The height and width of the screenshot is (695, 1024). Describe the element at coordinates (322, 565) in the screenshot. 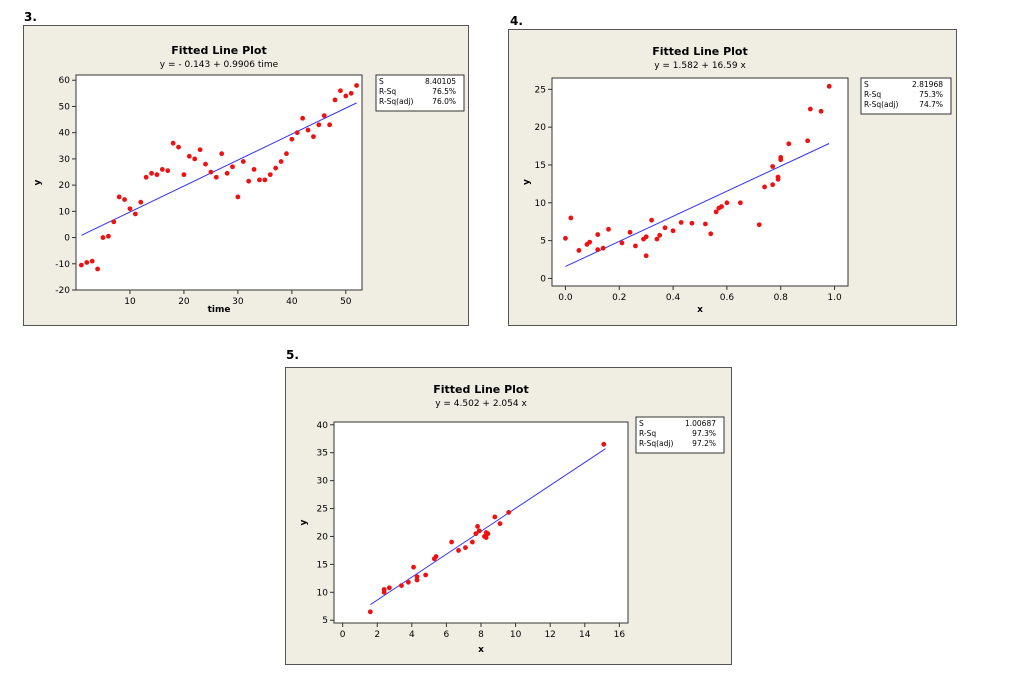

I see `y-tick-label: 15` at that location.